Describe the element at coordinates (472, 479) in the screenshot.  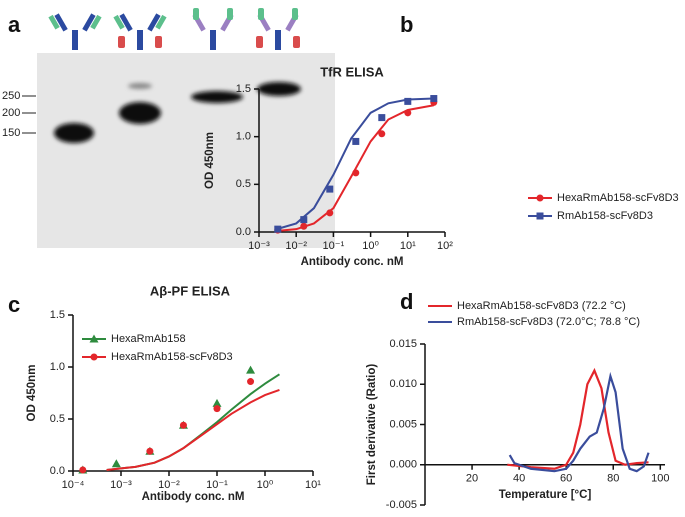
I see `x-tick-label: 20` at that location.